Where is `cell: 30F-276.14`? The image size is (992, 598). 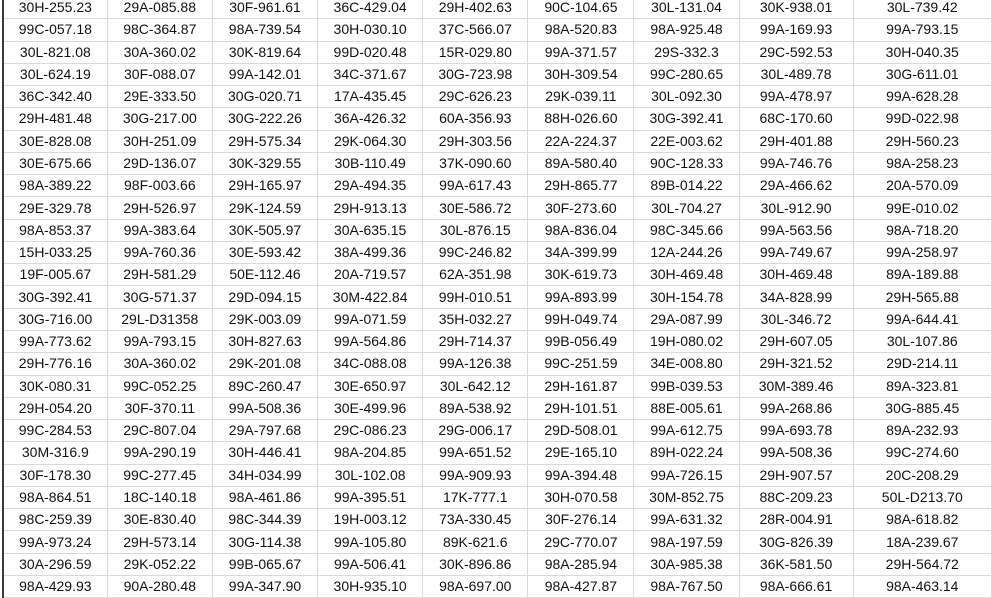 cell: 30F-276.14 is located at coordinates (581, 520).